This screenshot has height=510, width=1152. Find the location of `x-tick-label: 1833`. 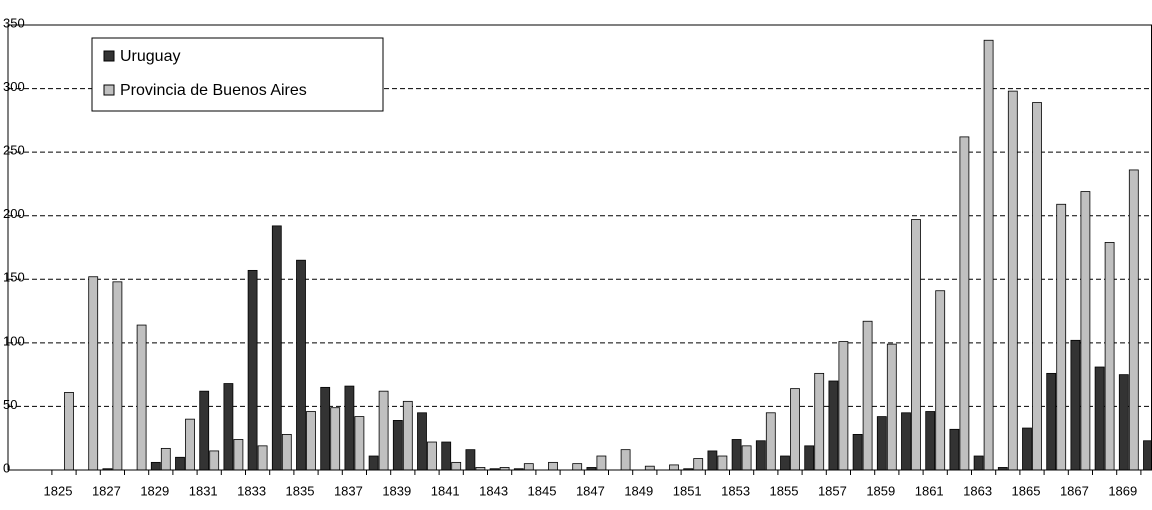

x-tick-label: 1833 is located at coordinates (251, 490).